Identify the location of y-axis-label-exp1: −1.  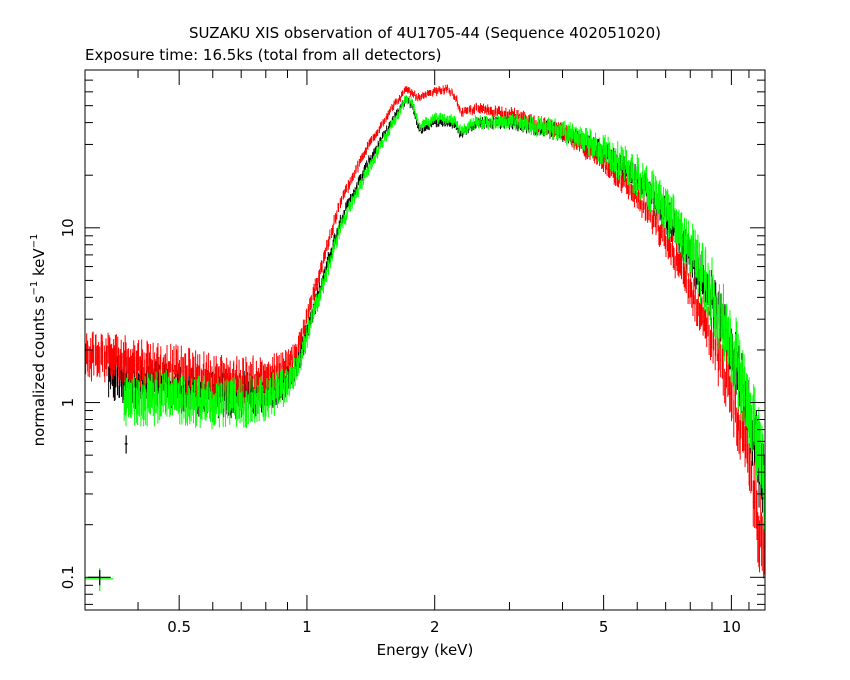
(34, 288).